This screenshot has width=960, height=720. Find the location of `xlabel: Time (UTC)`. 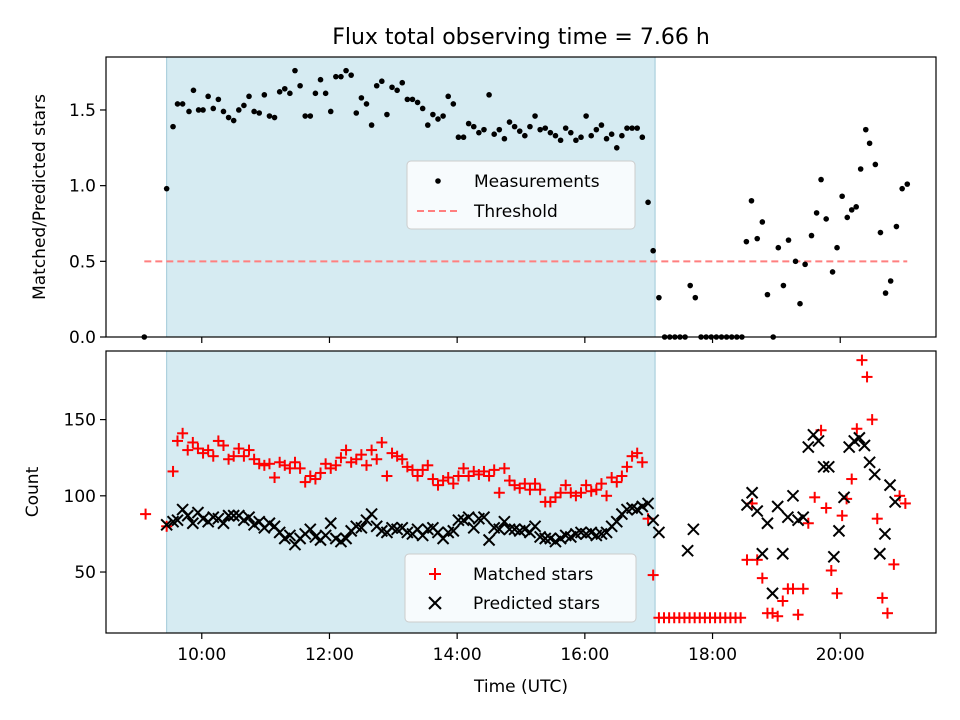

xlabel: Time (UTC) is located at coordinates (520, 687).